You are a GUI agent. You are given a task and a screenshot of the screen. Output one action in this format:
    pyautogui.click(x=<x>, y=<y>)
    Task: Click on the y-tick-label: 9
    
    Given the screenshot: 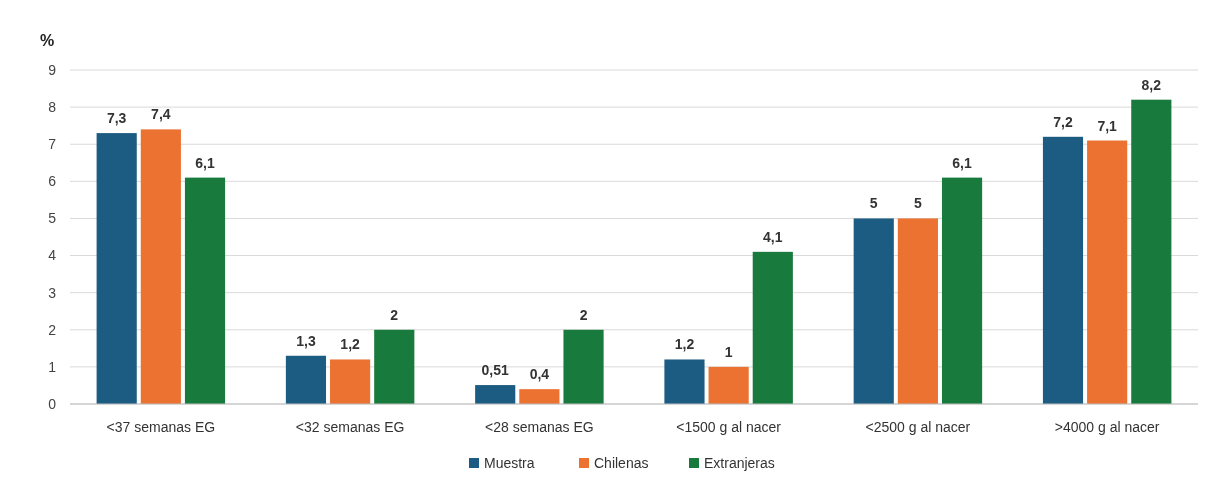 What is the action you would take?
    pyautogui.click(x=52, y=69)
    